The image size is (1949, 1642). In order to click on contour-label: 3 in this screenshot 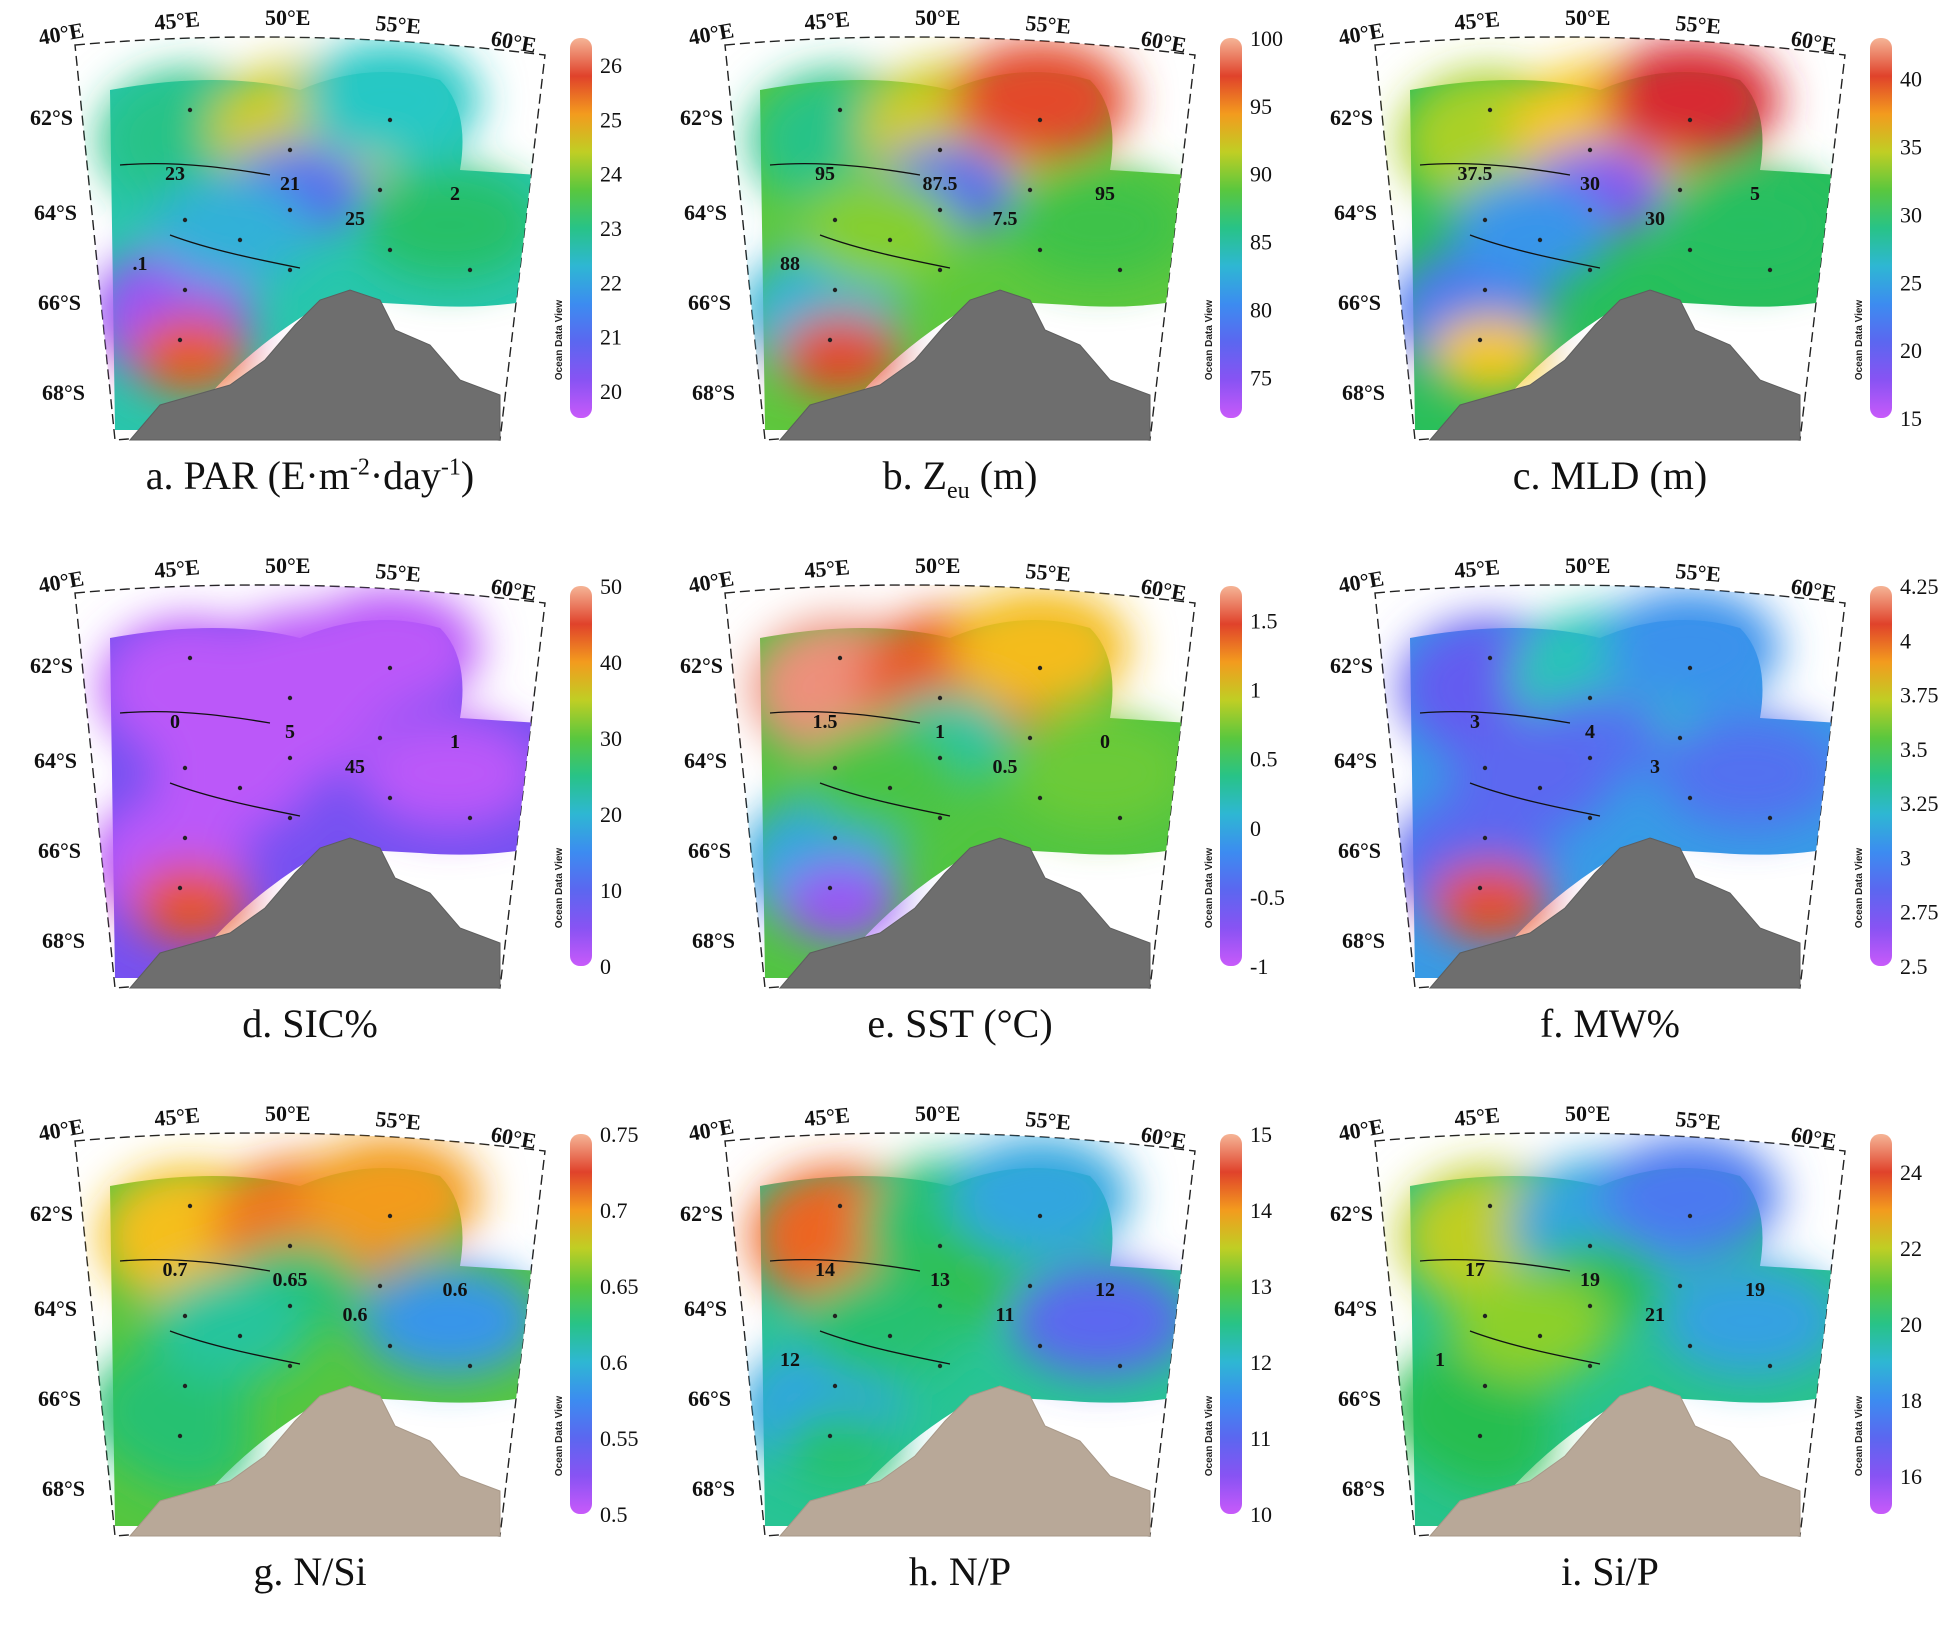, I will do `click(1655, 767)`.